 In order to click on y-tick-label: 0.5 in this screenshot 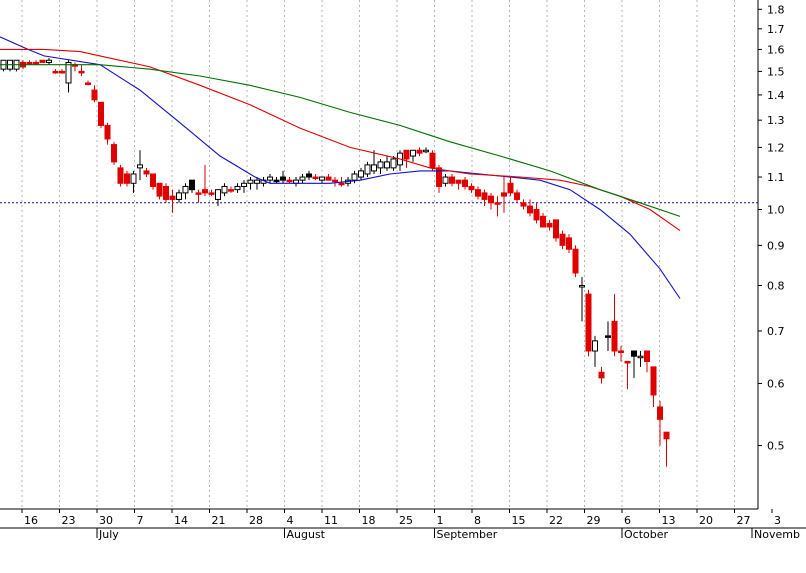, I will do `click(776, 446)`.